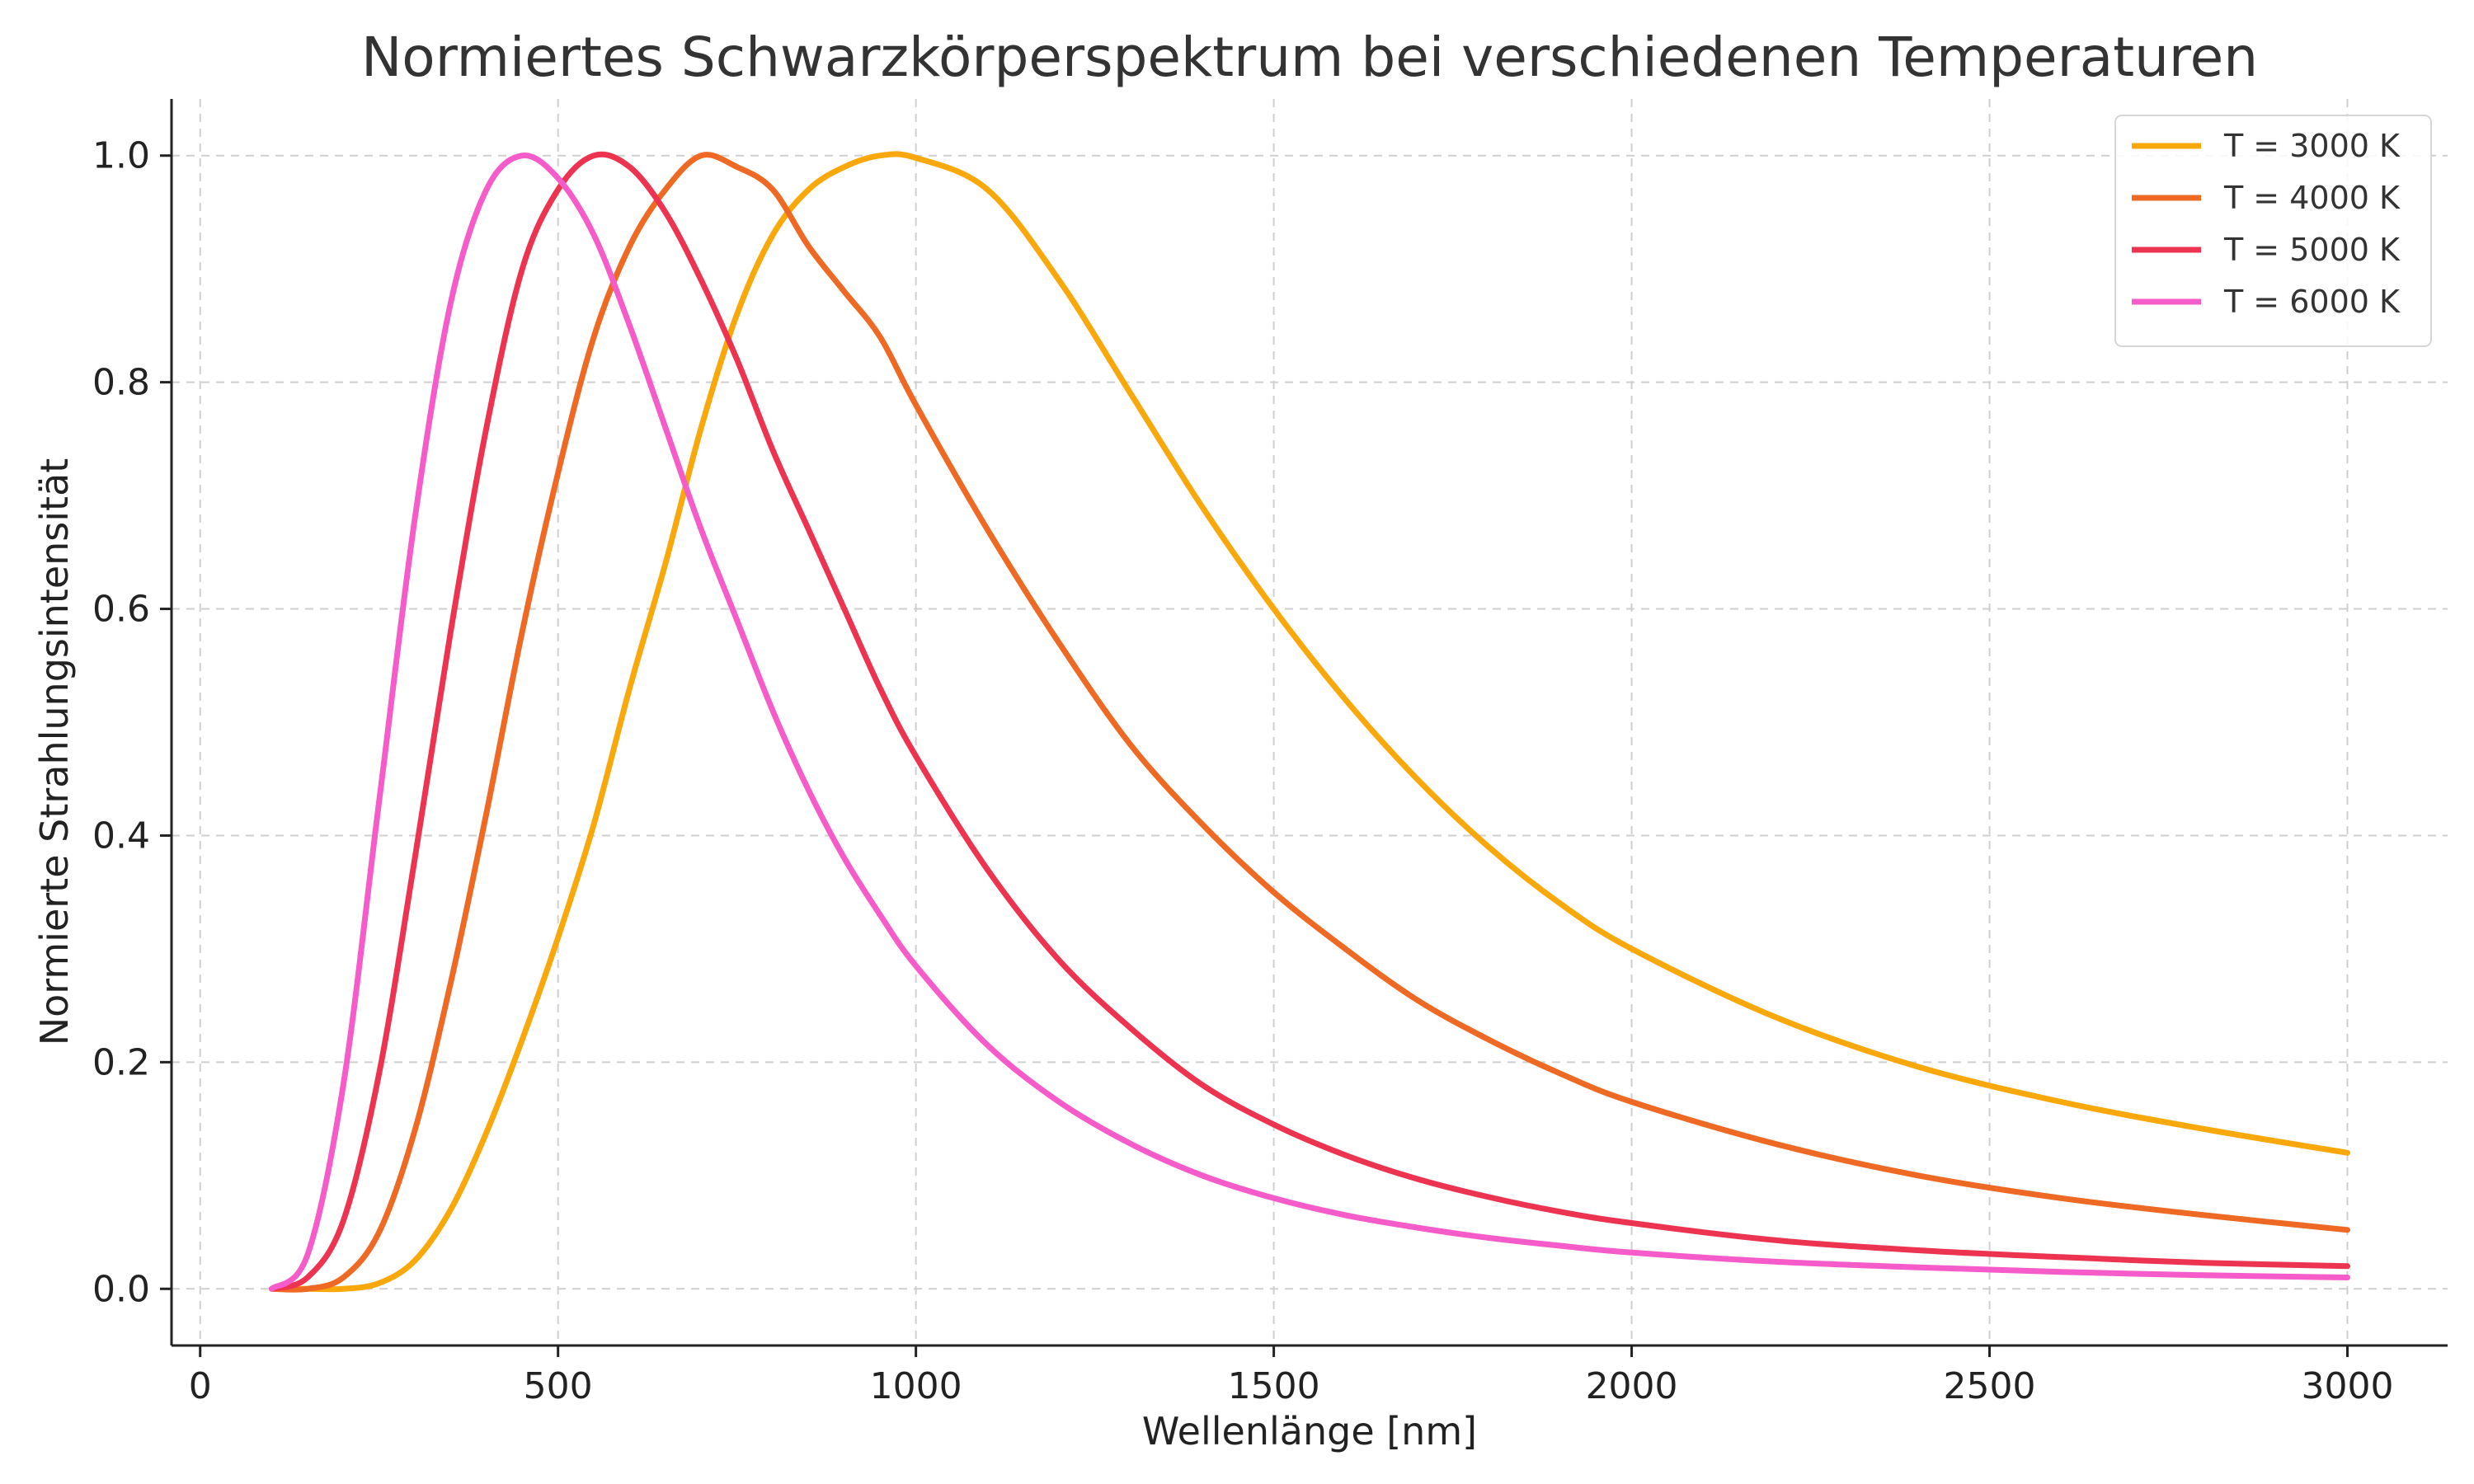 This screenshot has width=2474, height=1484. I want to click on x-tick-label: 500, so click(558, 1386).